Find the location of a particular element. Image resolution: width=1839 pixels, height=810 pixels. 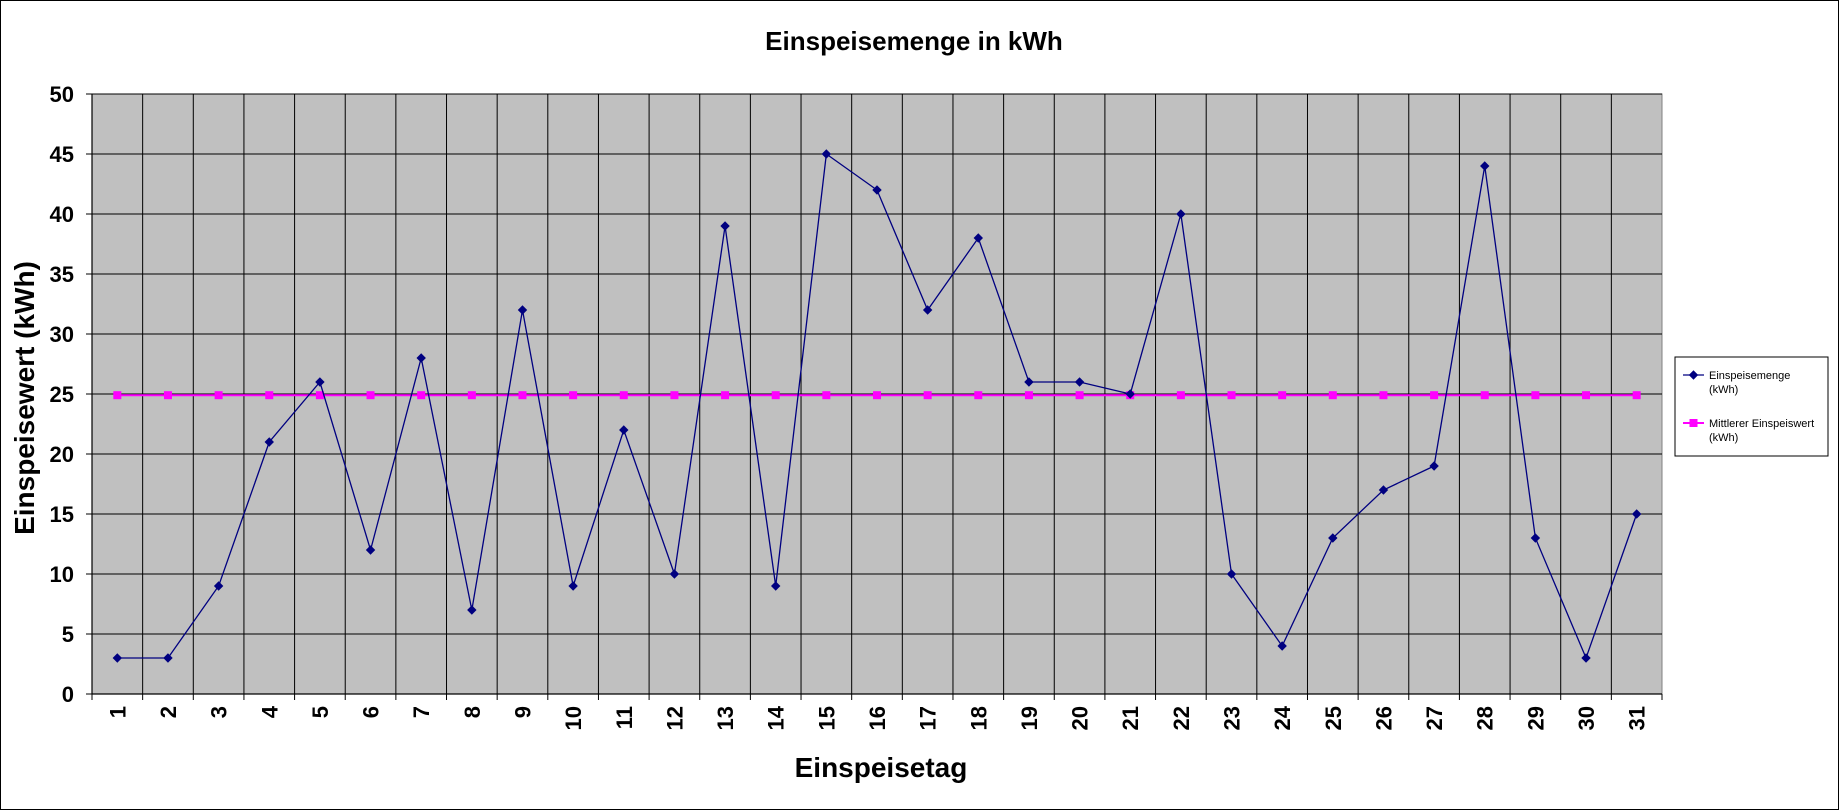

x-tick-label: 7 is located at coordinates (421, 712).